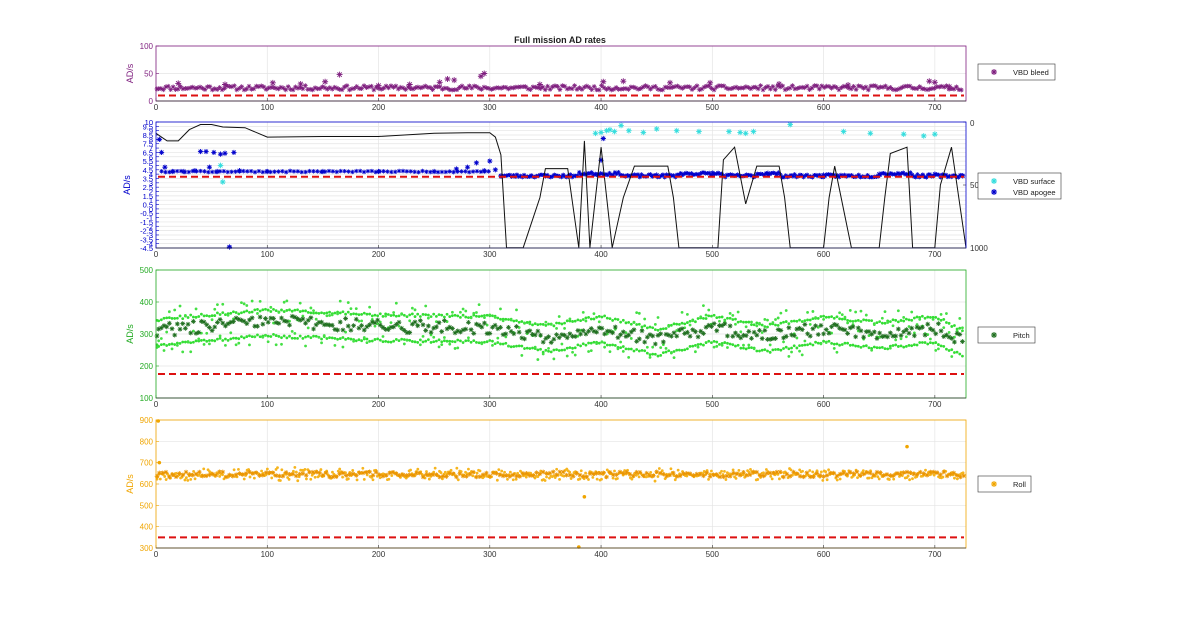 Image resolution: width=1200 pixels, height=622 pixels. I want to click on y-tick-label: 50, so click(148, 74).